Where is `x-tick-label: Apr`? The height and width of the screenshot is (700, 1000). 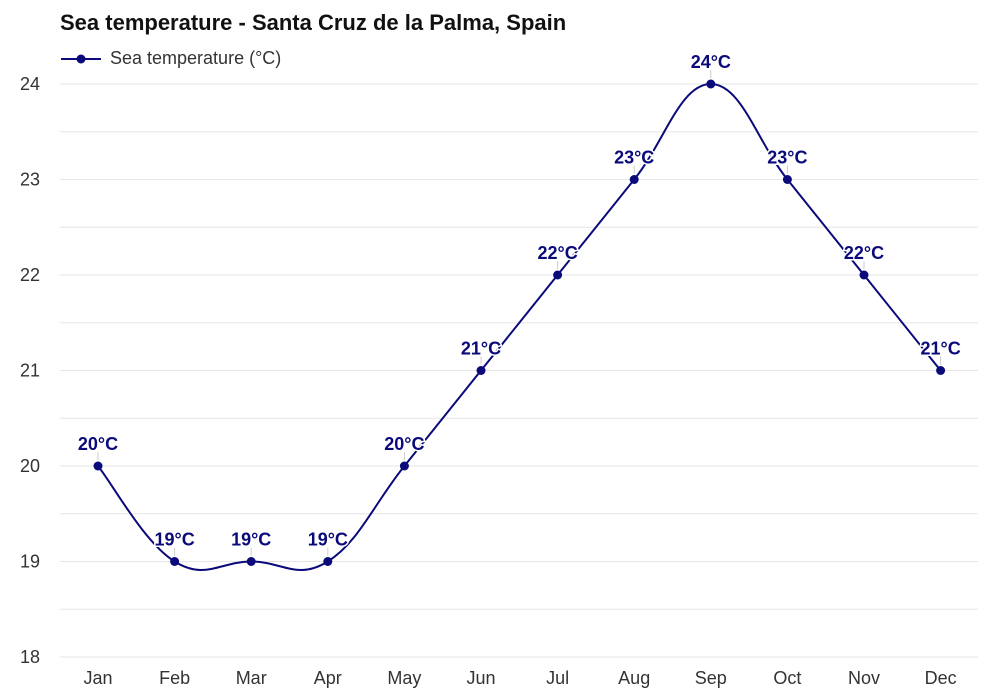
x-tick-label: Apr is located at coordinates (328, 678).